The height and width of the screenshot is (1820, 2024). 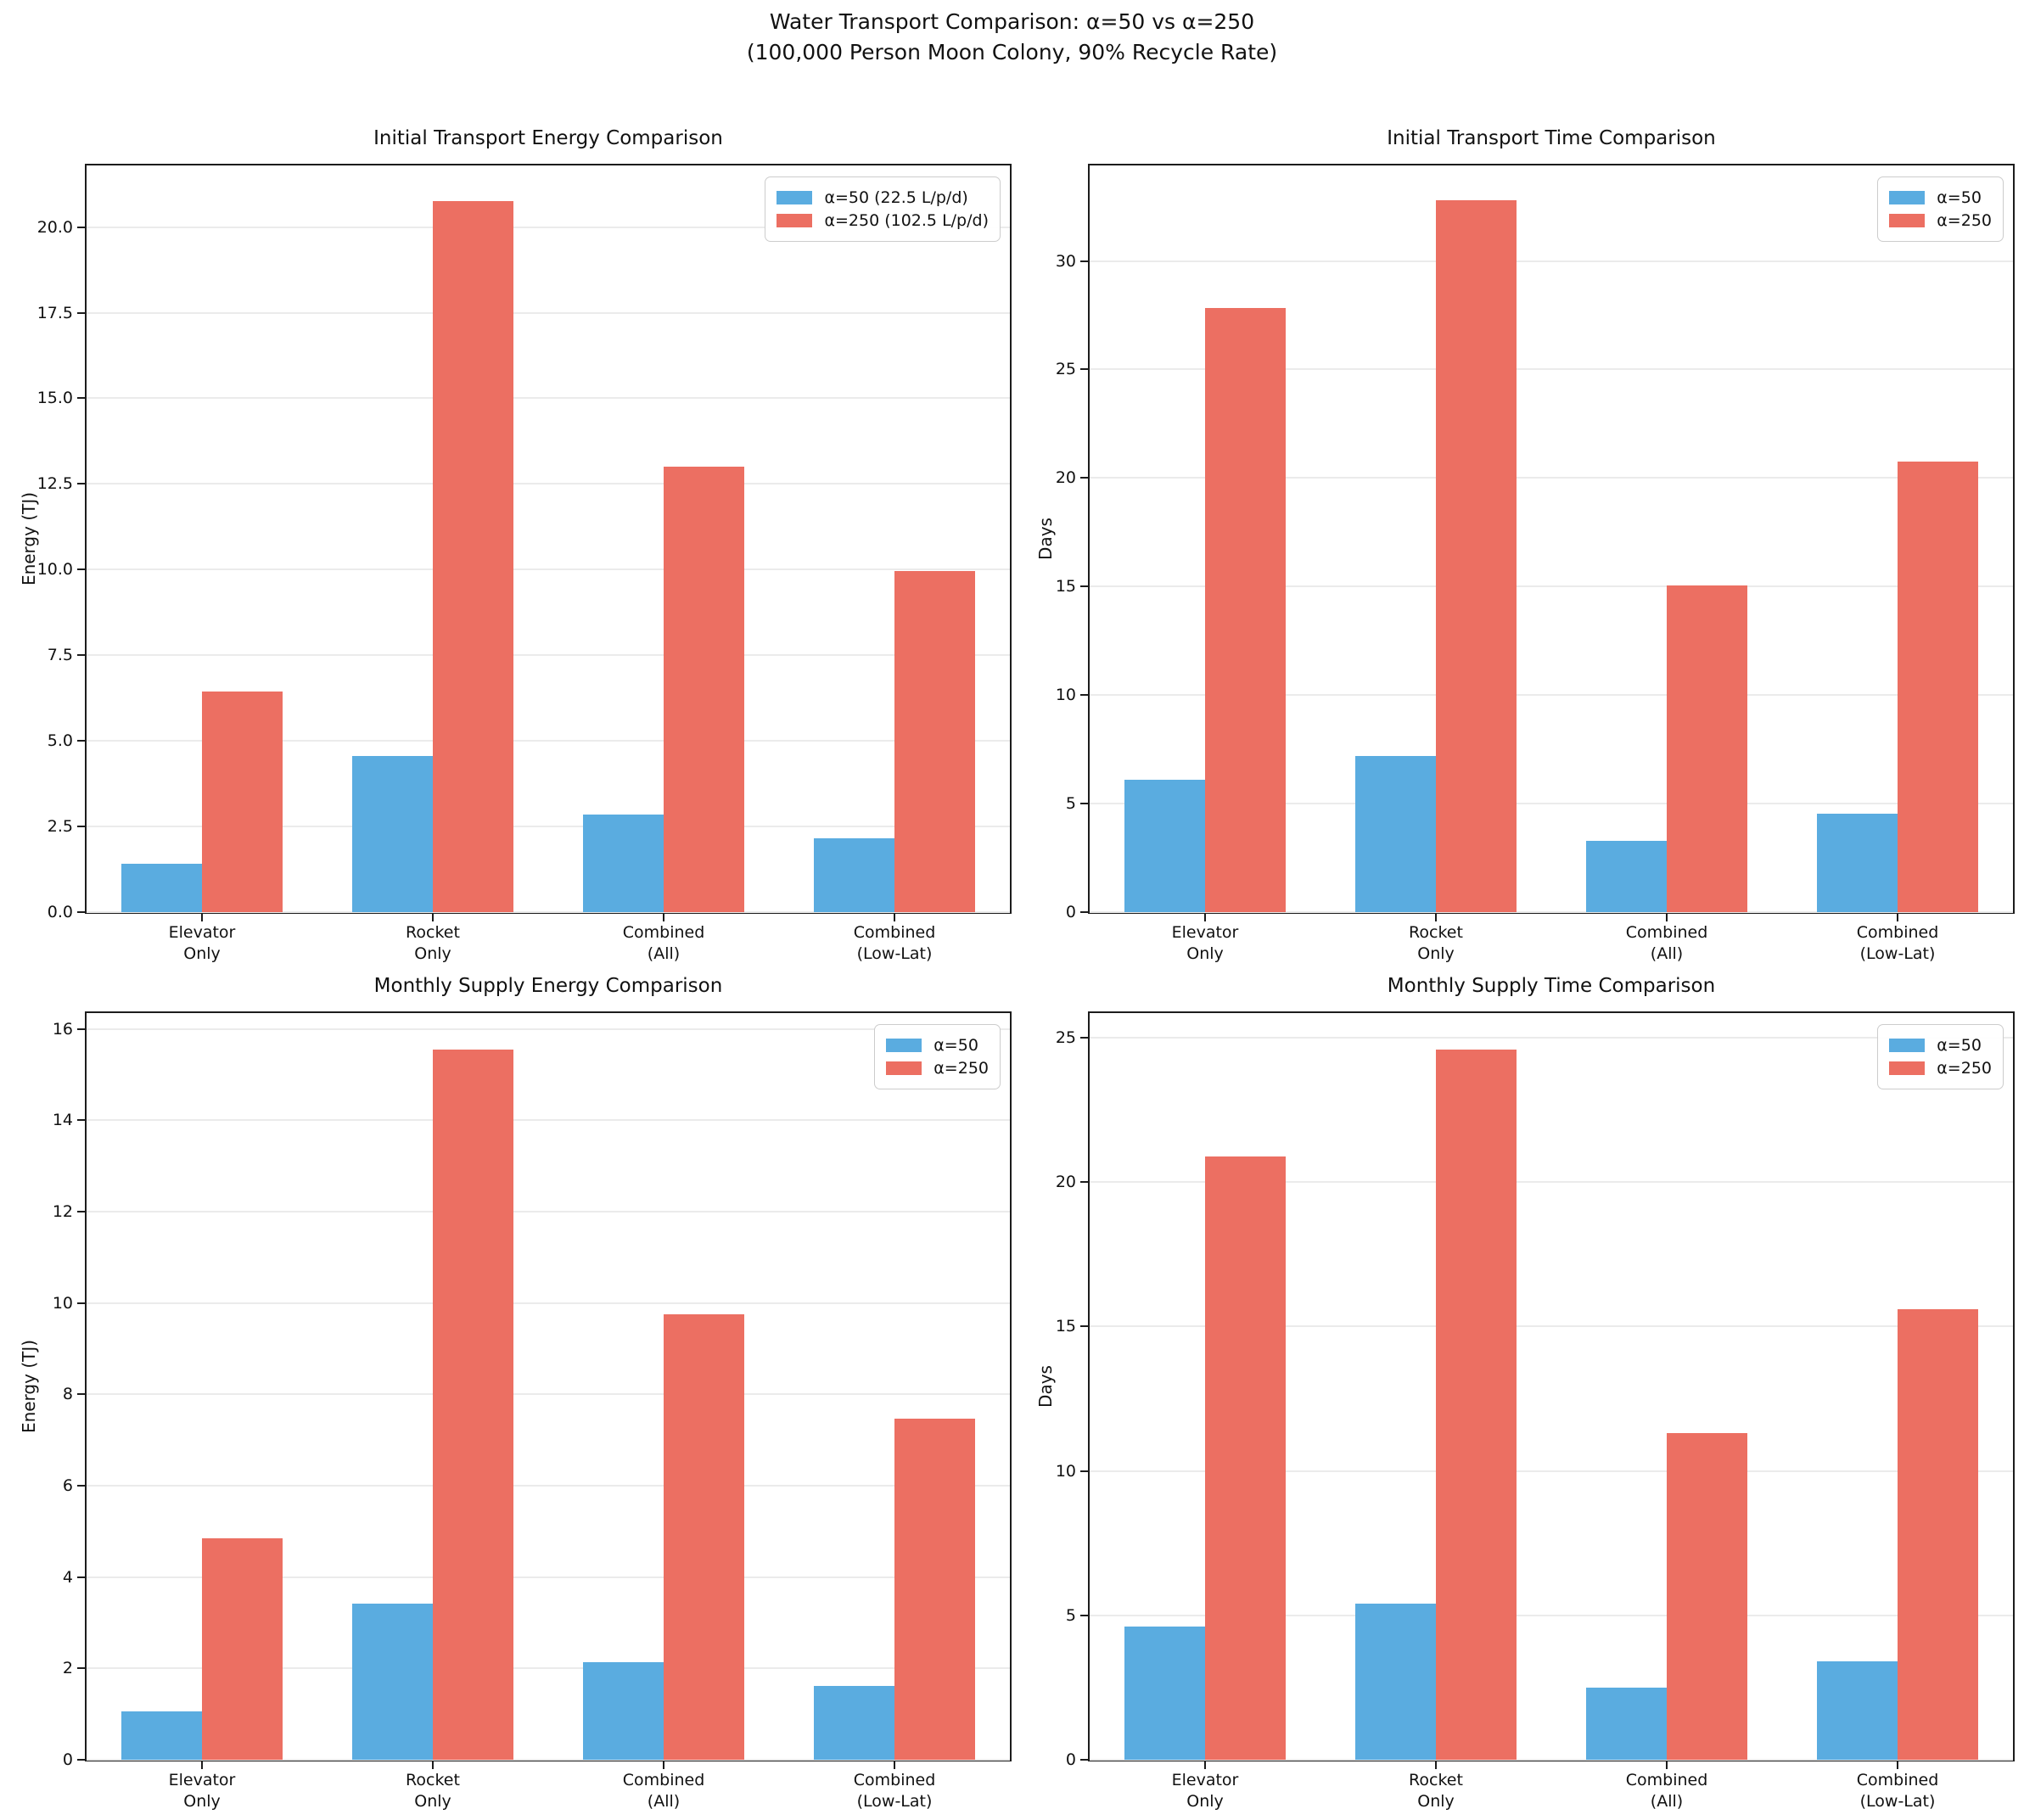 What do you see at coordinates (62, 1029) in the screenshot?
I see `y-tick-label: 16` at bounding box center [62, 1029].